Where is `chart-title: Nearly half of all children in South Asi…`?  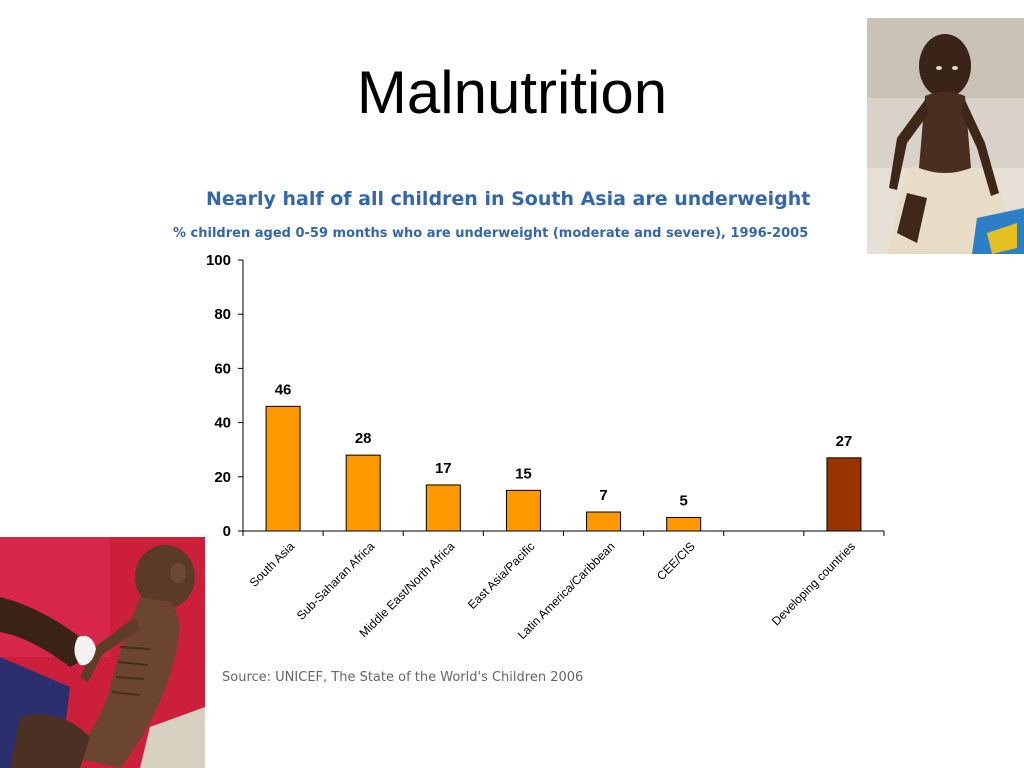 chart-title: Nearly half of all children in South Asi… is located at coordinates (508, 199).